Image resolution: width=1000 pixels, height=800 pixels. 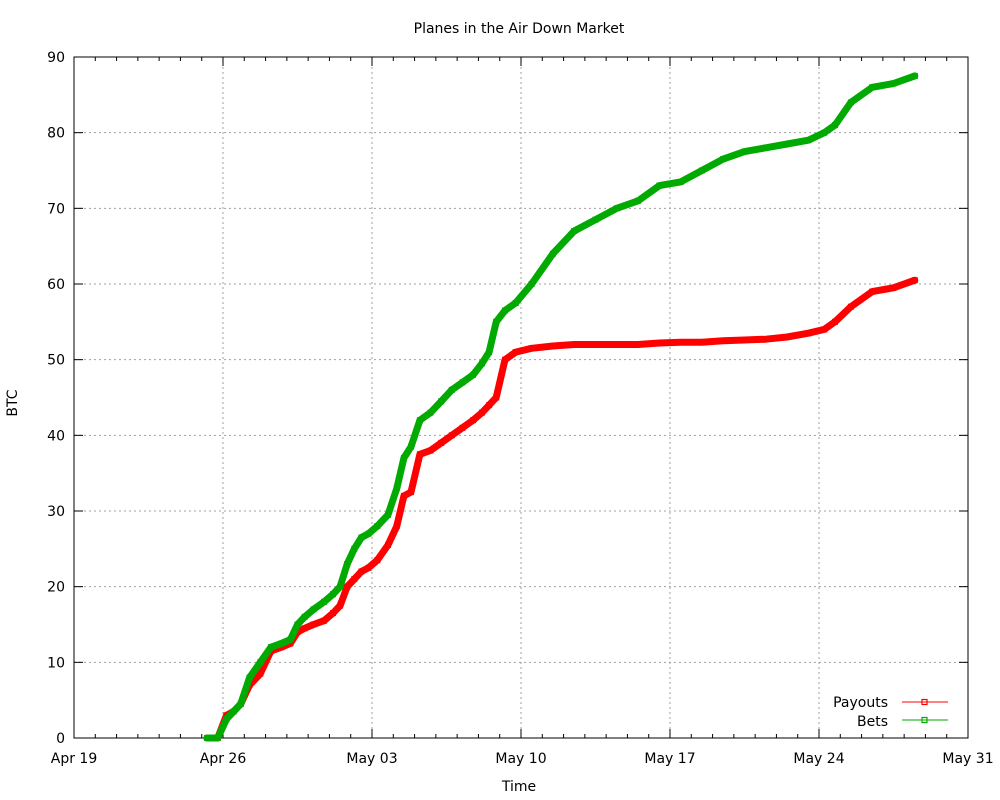 I want to click on x-tick-label: Apr 26, so click(x=223, y=759).